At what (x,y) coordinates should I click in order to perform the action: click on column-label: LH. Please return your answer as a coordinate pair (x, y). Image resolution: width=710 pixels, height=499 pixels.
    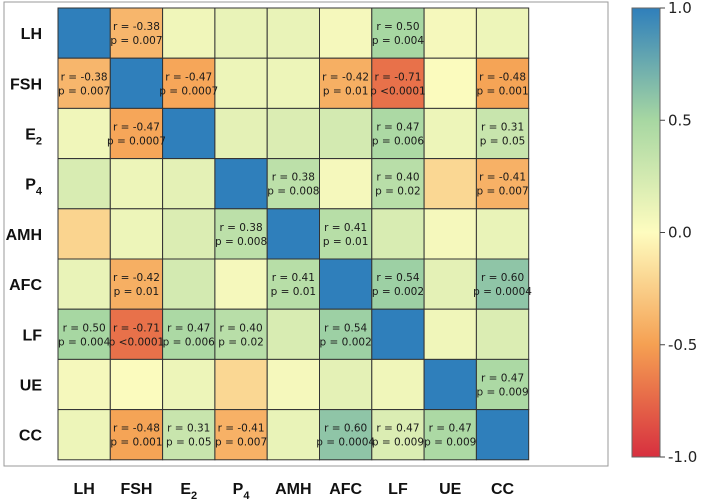
    Looking at the image, I should click on (83, 489).